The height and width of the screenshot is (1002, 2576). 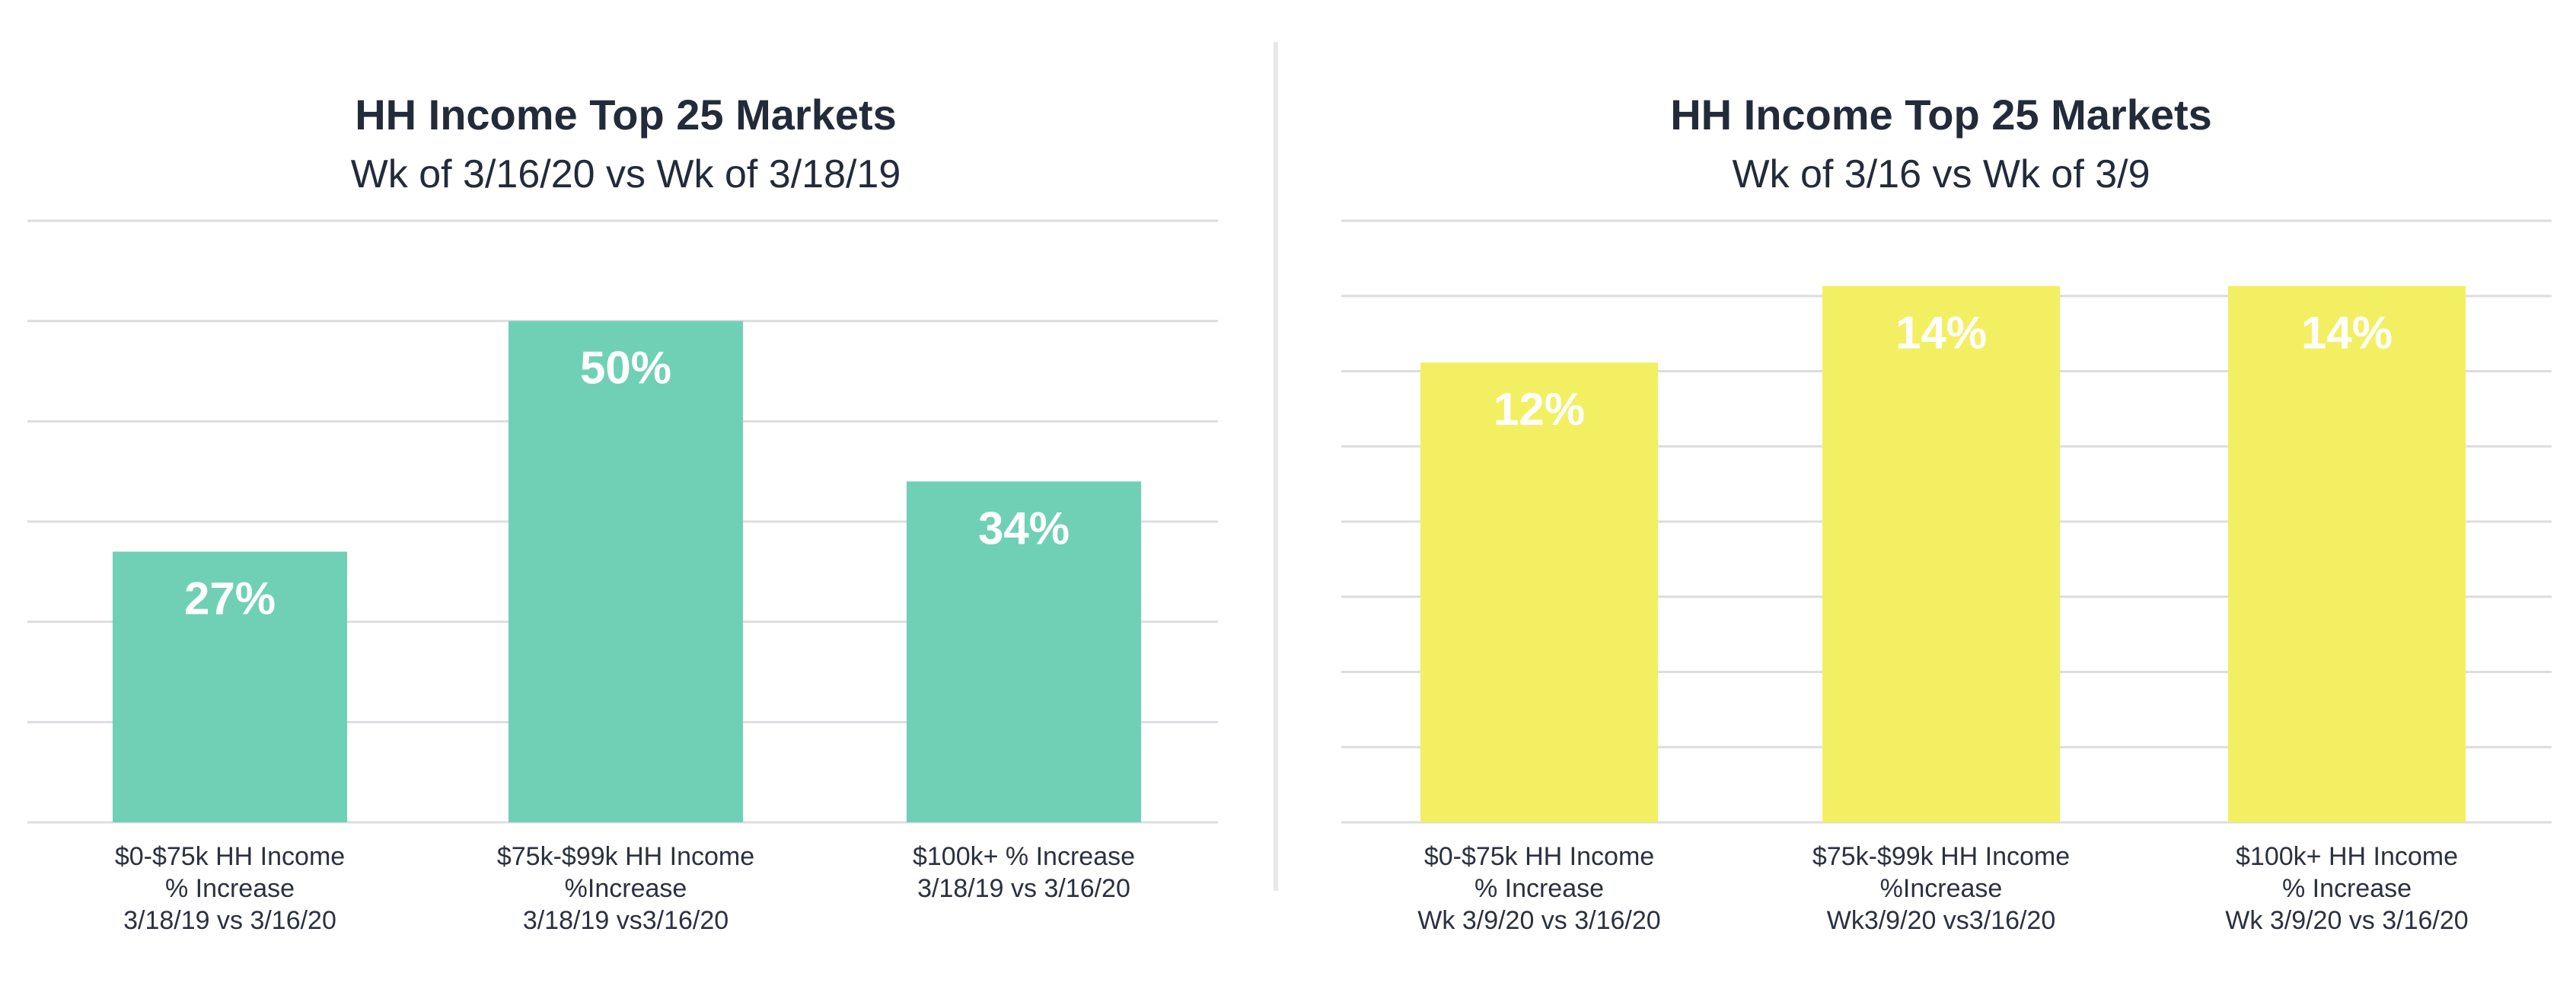 I want to click on chart-right-subtitle: Wk of 3/16 vs Wk of 3/9, so click(x=1941, y=174).